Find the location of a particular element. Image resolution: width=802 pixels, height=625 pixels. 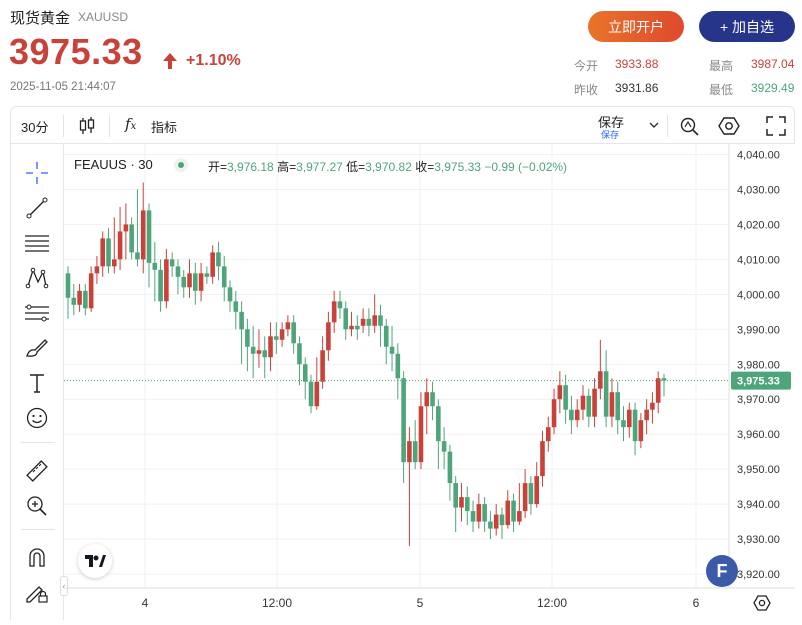

measure-lines-icon is located at coordinates (37, 313).